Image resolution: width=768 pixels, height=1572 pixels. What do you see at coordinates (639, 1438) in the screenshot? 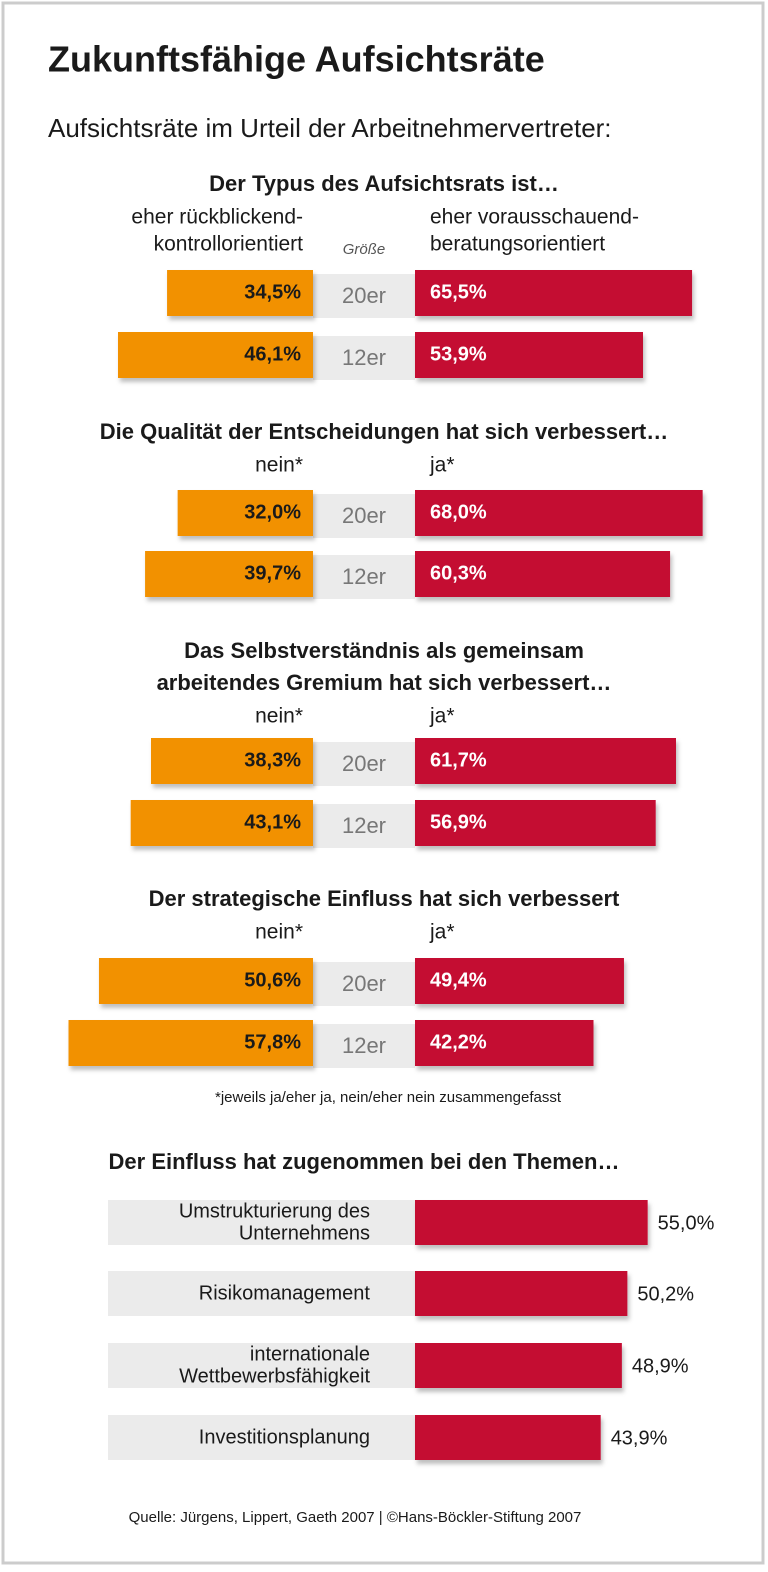
I see `value-label: 43,9%` at bounding box center [639, 1438].